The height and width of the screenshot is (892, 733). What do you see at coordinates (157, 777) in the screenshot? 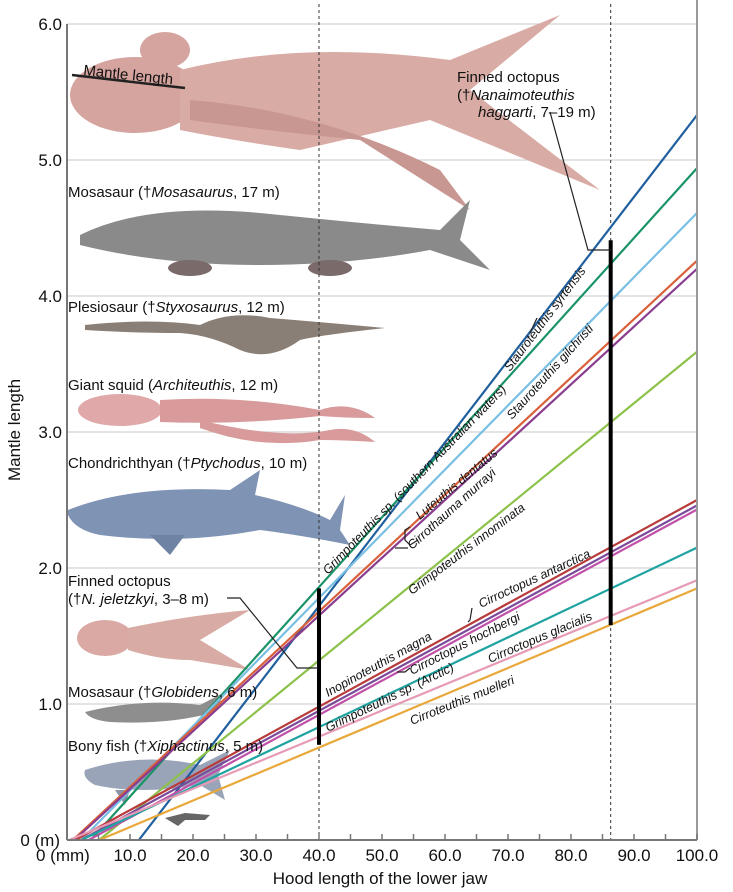
I see `xiphactinus-illustration` at bounding box center [157, 777].